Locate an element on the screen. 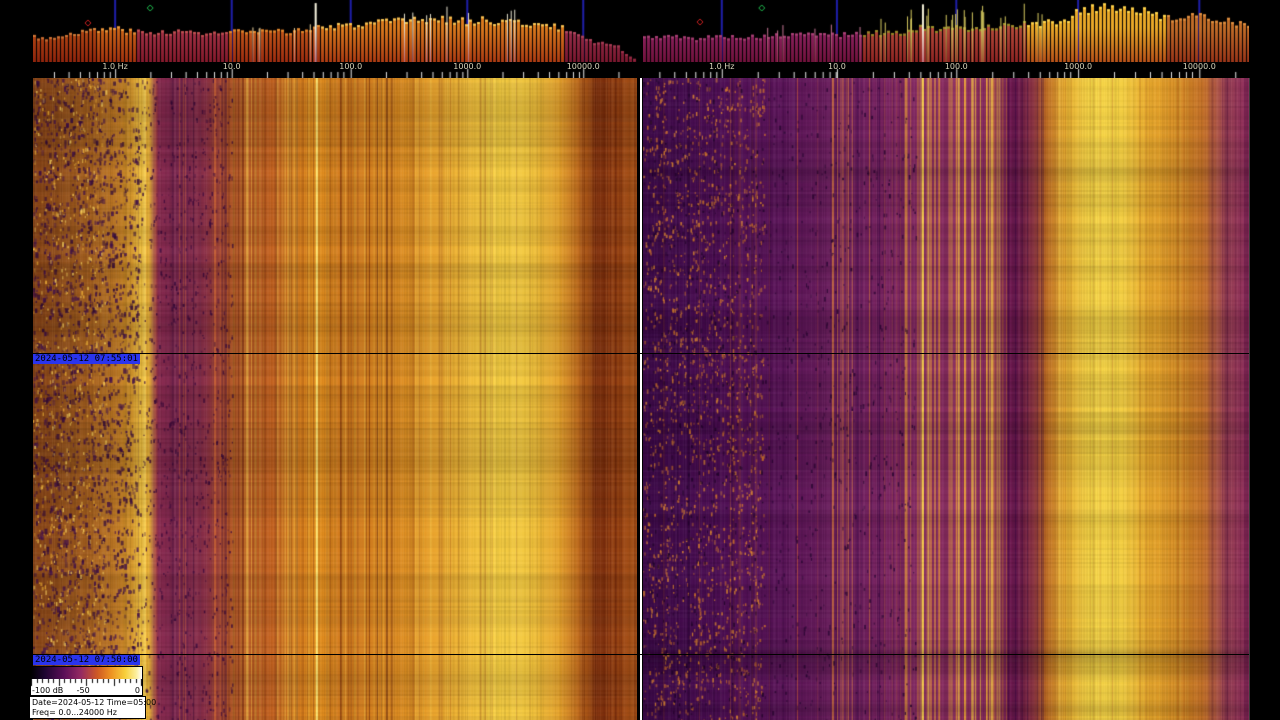  timestamp-label: 2024-05-12 07:55:01 is located at coordinates (86, 359).